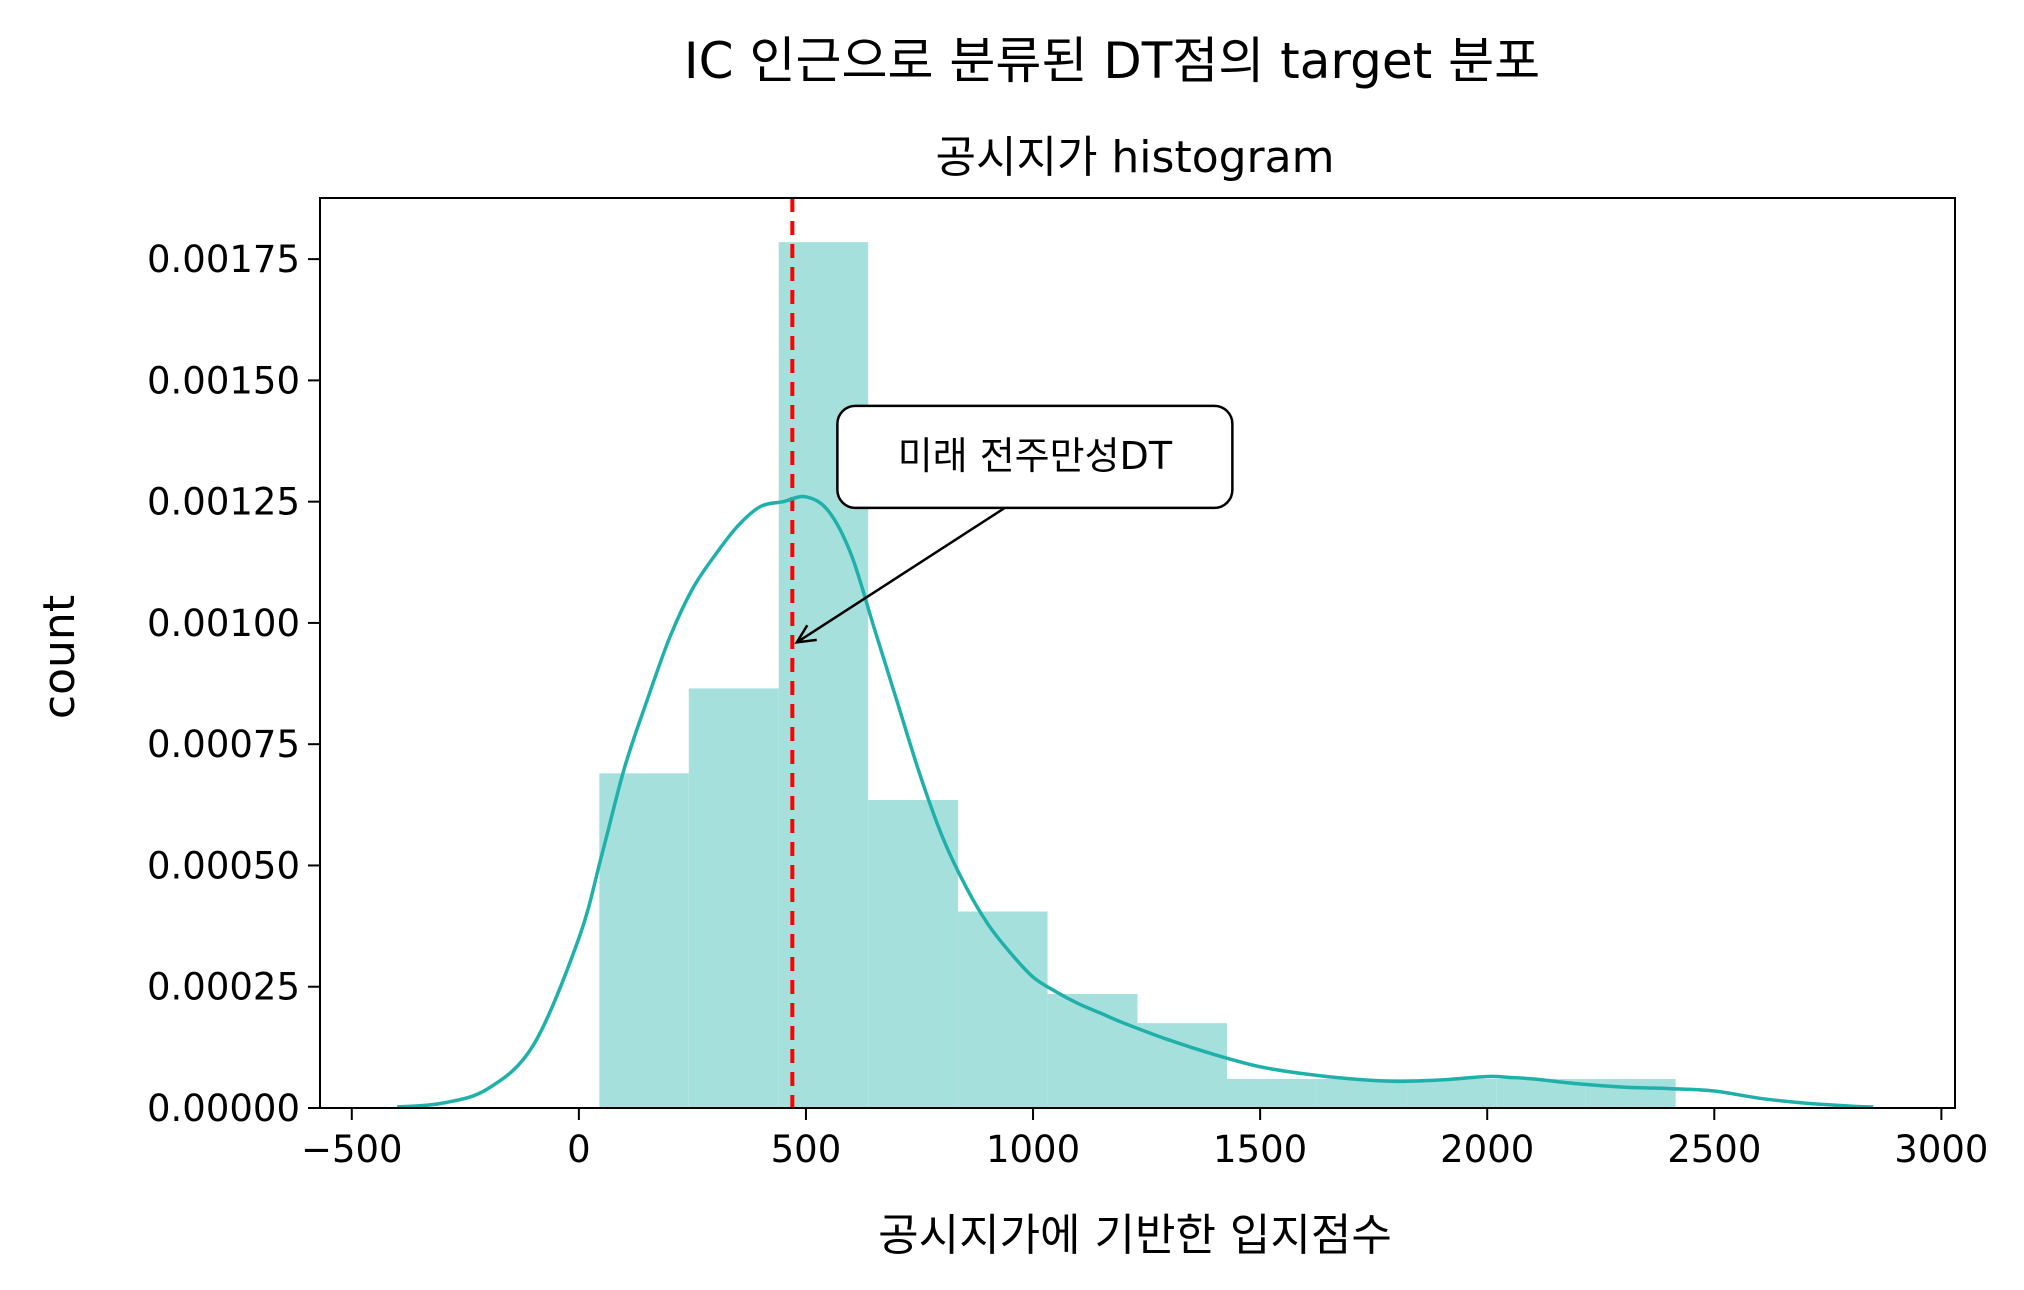 Image resolution: width=2024 pixels, height=1290 pixels. I want to click on y-tick-label-6: 0.00150, so click(223, 380).